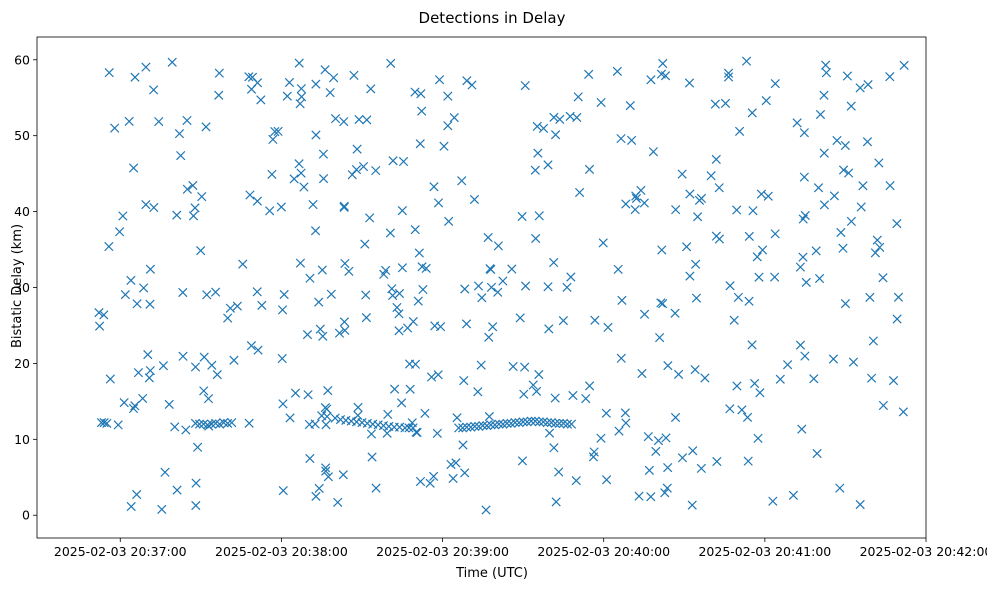  Describe the element at coordinates (17, 286) in the screenshot. I see `y-axis-label: Bistatic Delay (km)` at that location.